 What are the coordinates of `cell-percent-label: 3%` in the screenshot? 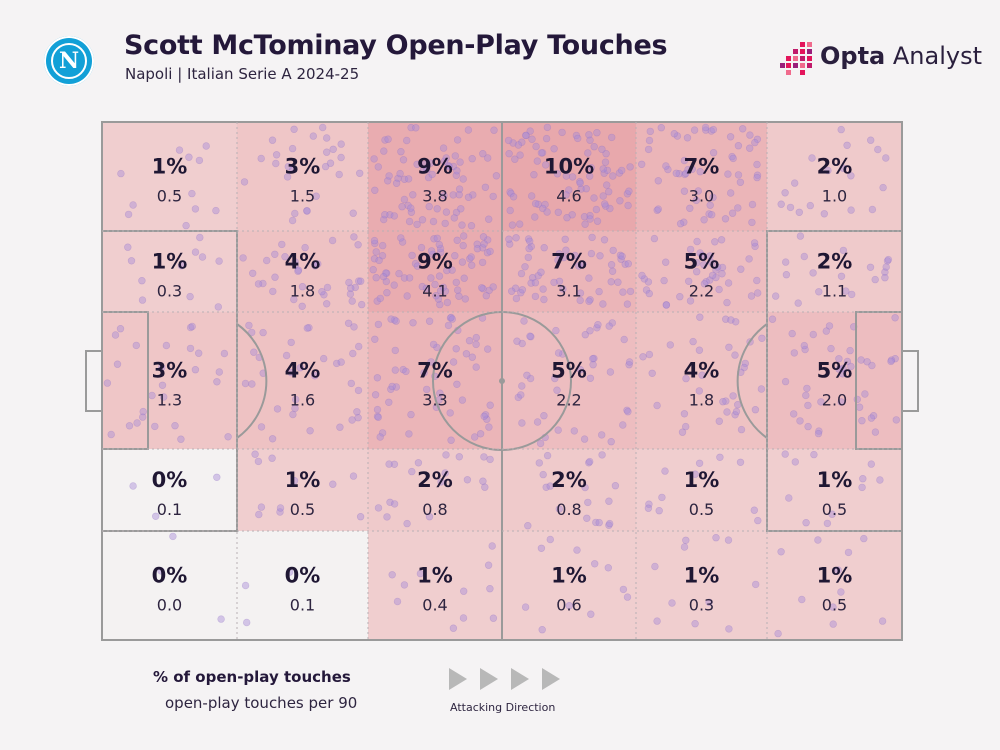 It's located at (170, 371).